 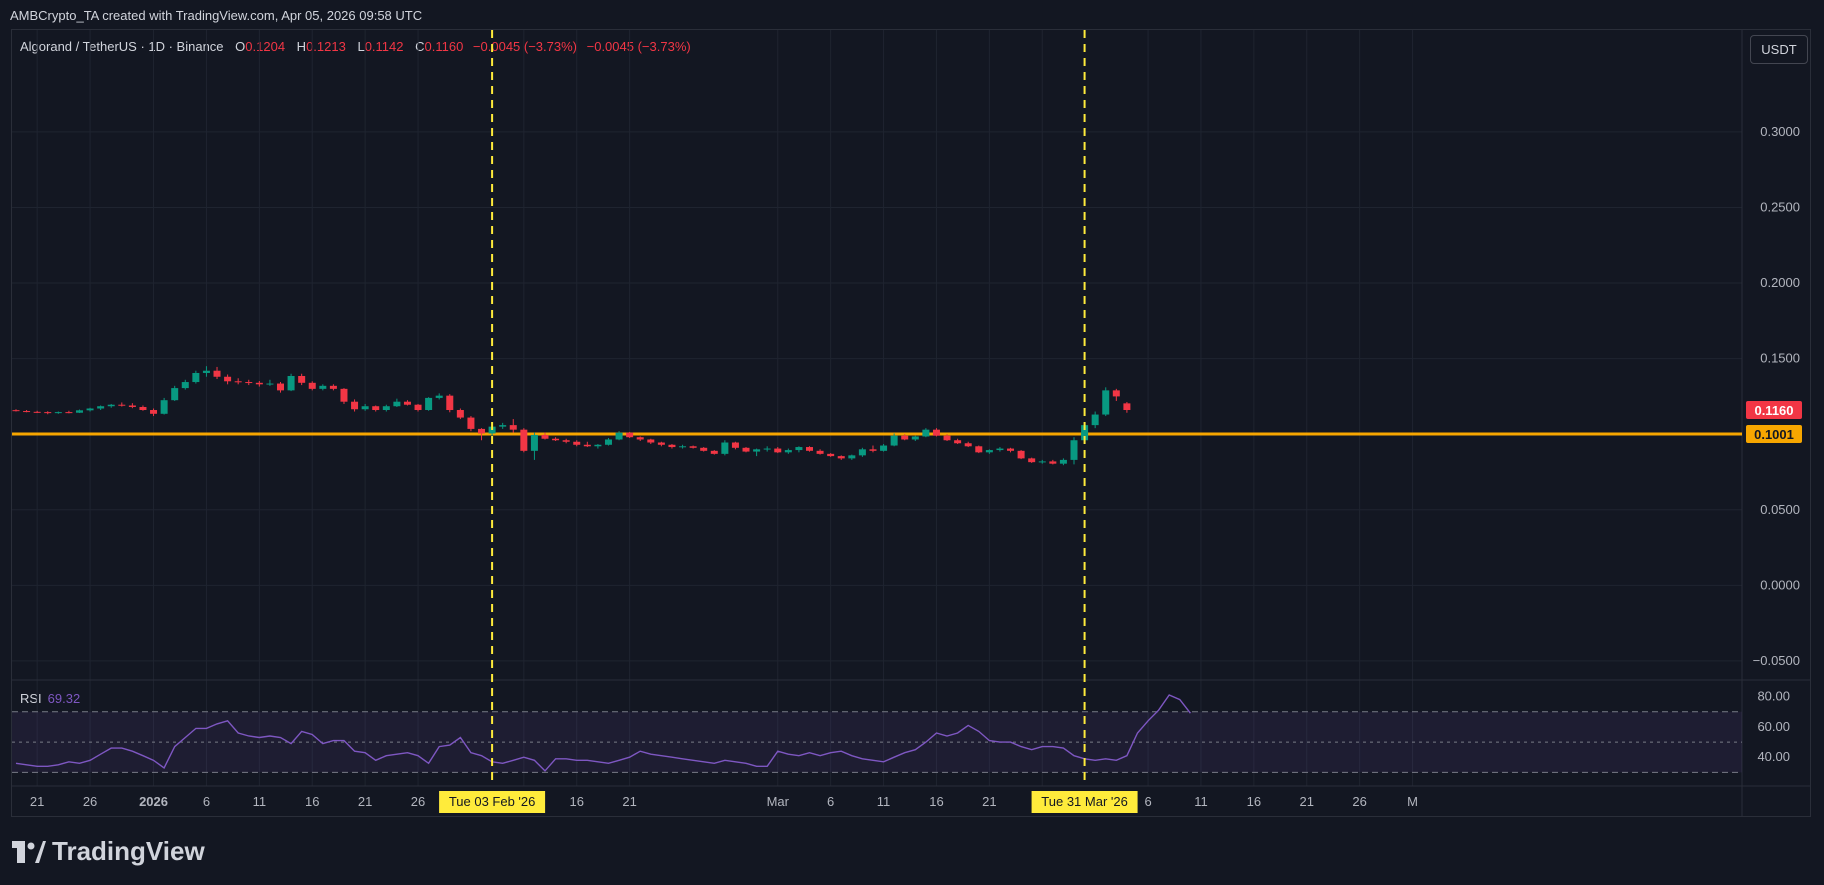 I want to click on rsi-value: 69.32, so click(x=64, y=698).